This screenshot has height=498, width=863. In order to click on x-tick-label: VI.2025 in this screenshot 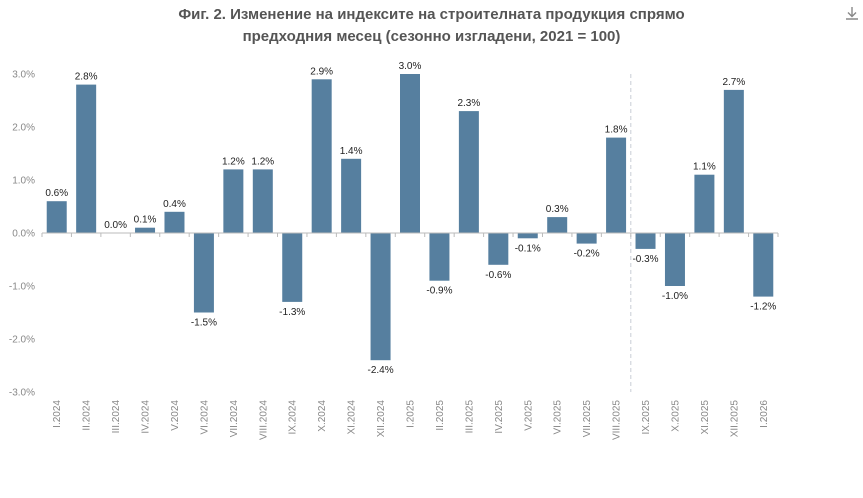, I will do `click(558, 417)`.